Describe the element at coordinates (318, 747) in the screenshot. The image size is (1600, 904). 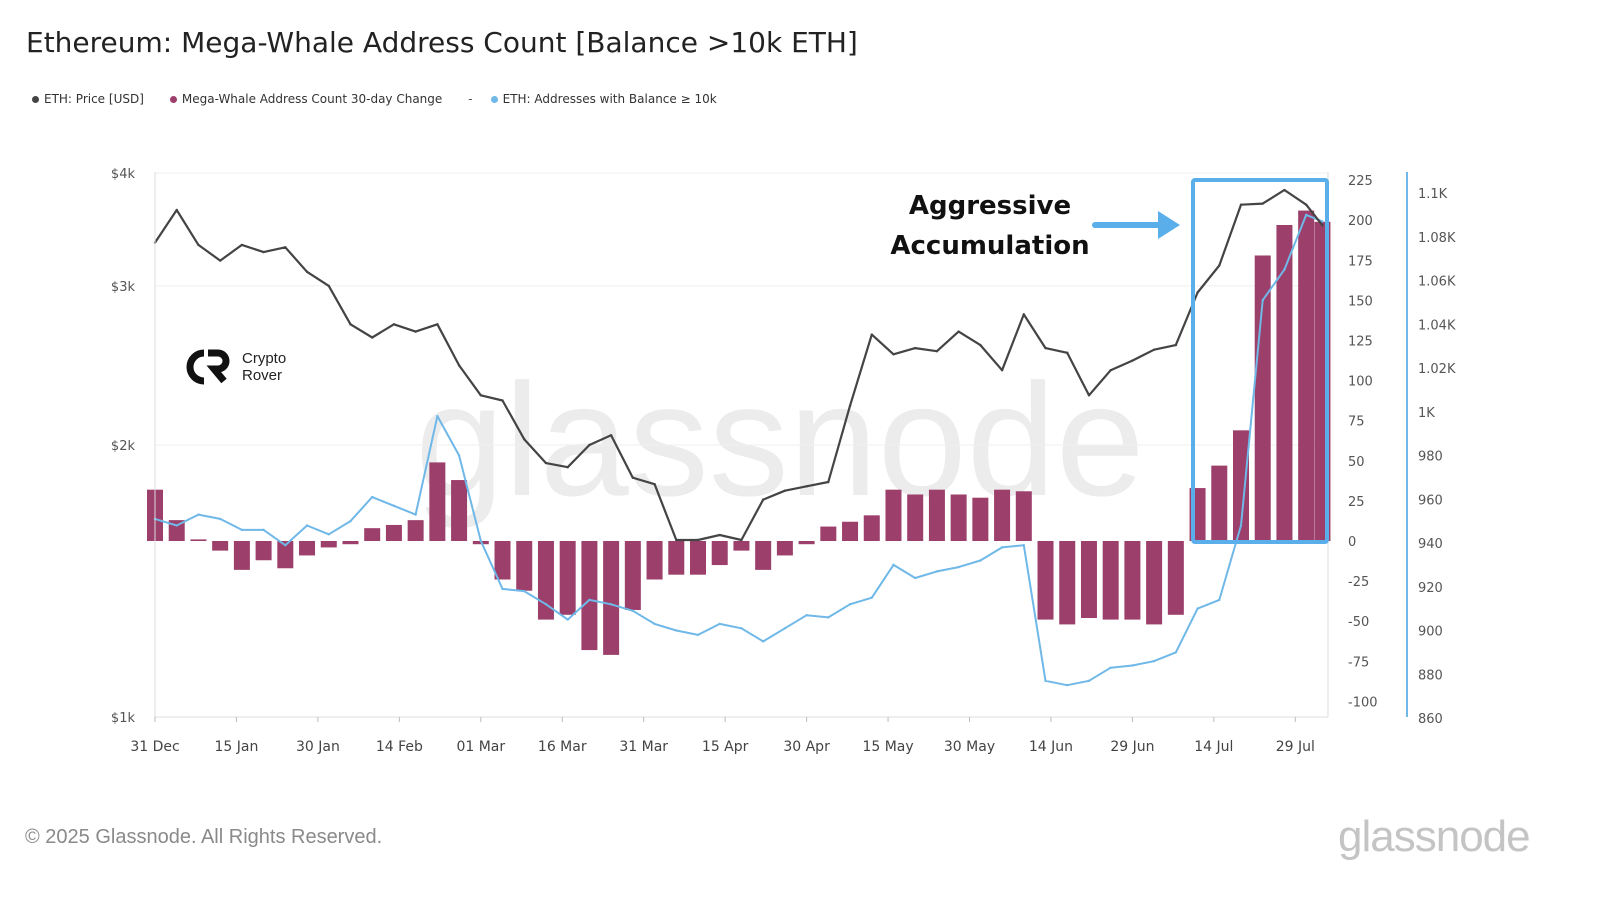
I see `x-tick-label: 30 Jan` at that location.